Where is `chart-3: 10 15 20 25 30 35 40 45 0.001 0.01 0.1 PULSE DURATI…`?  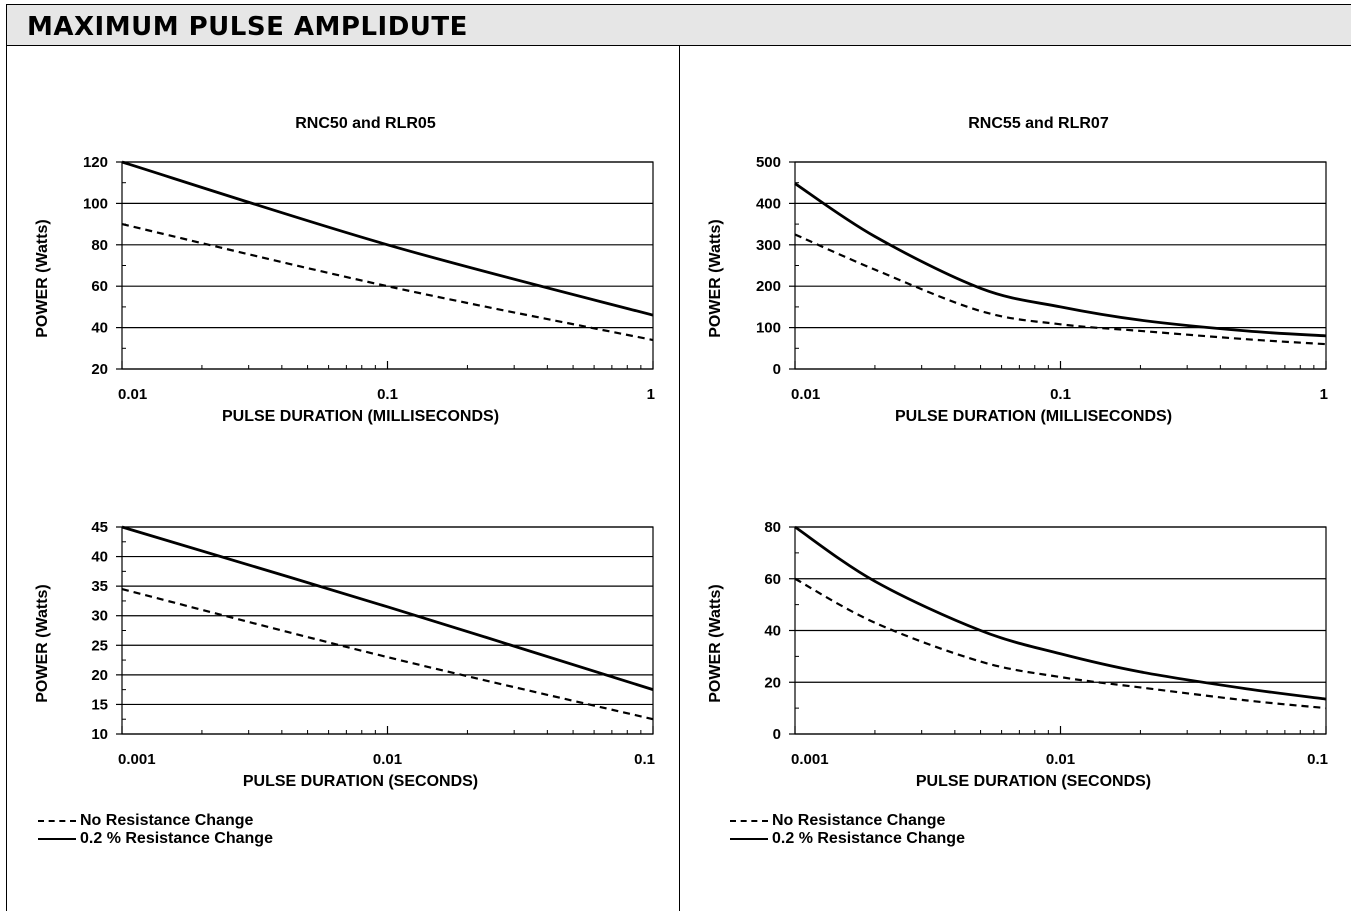
chart-3: 10 15 20 25 30 35 40 45 0.001 0.01 0.1 PULSE DURATI… is located at coordinates (344, 654).